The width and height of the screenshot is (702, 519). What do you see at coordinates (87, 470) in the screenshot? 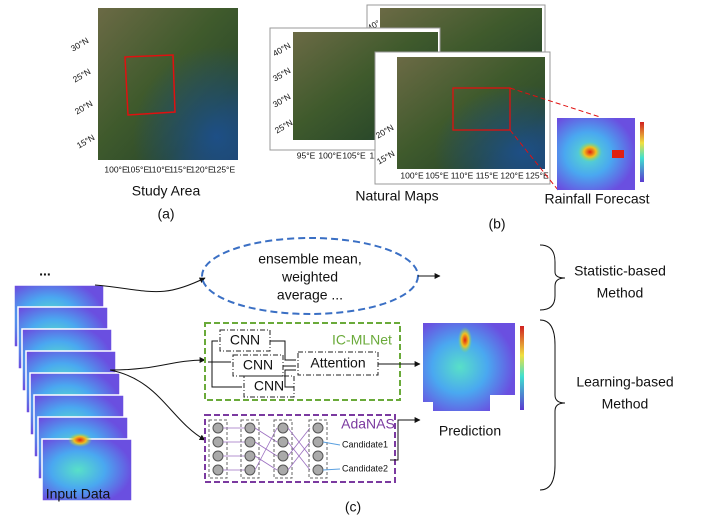
I see `input-frame` at bounding box center [87, 470].